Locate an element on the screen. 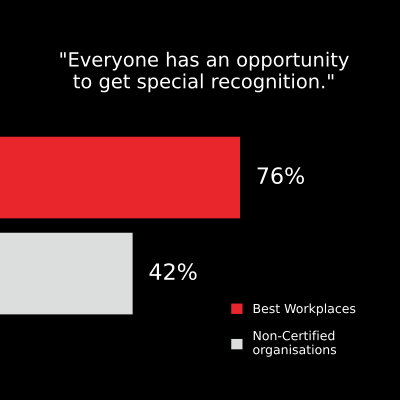 The image size is (400, 400). legend-label: Non-Certified organisations is located at coordinates (294, 343).